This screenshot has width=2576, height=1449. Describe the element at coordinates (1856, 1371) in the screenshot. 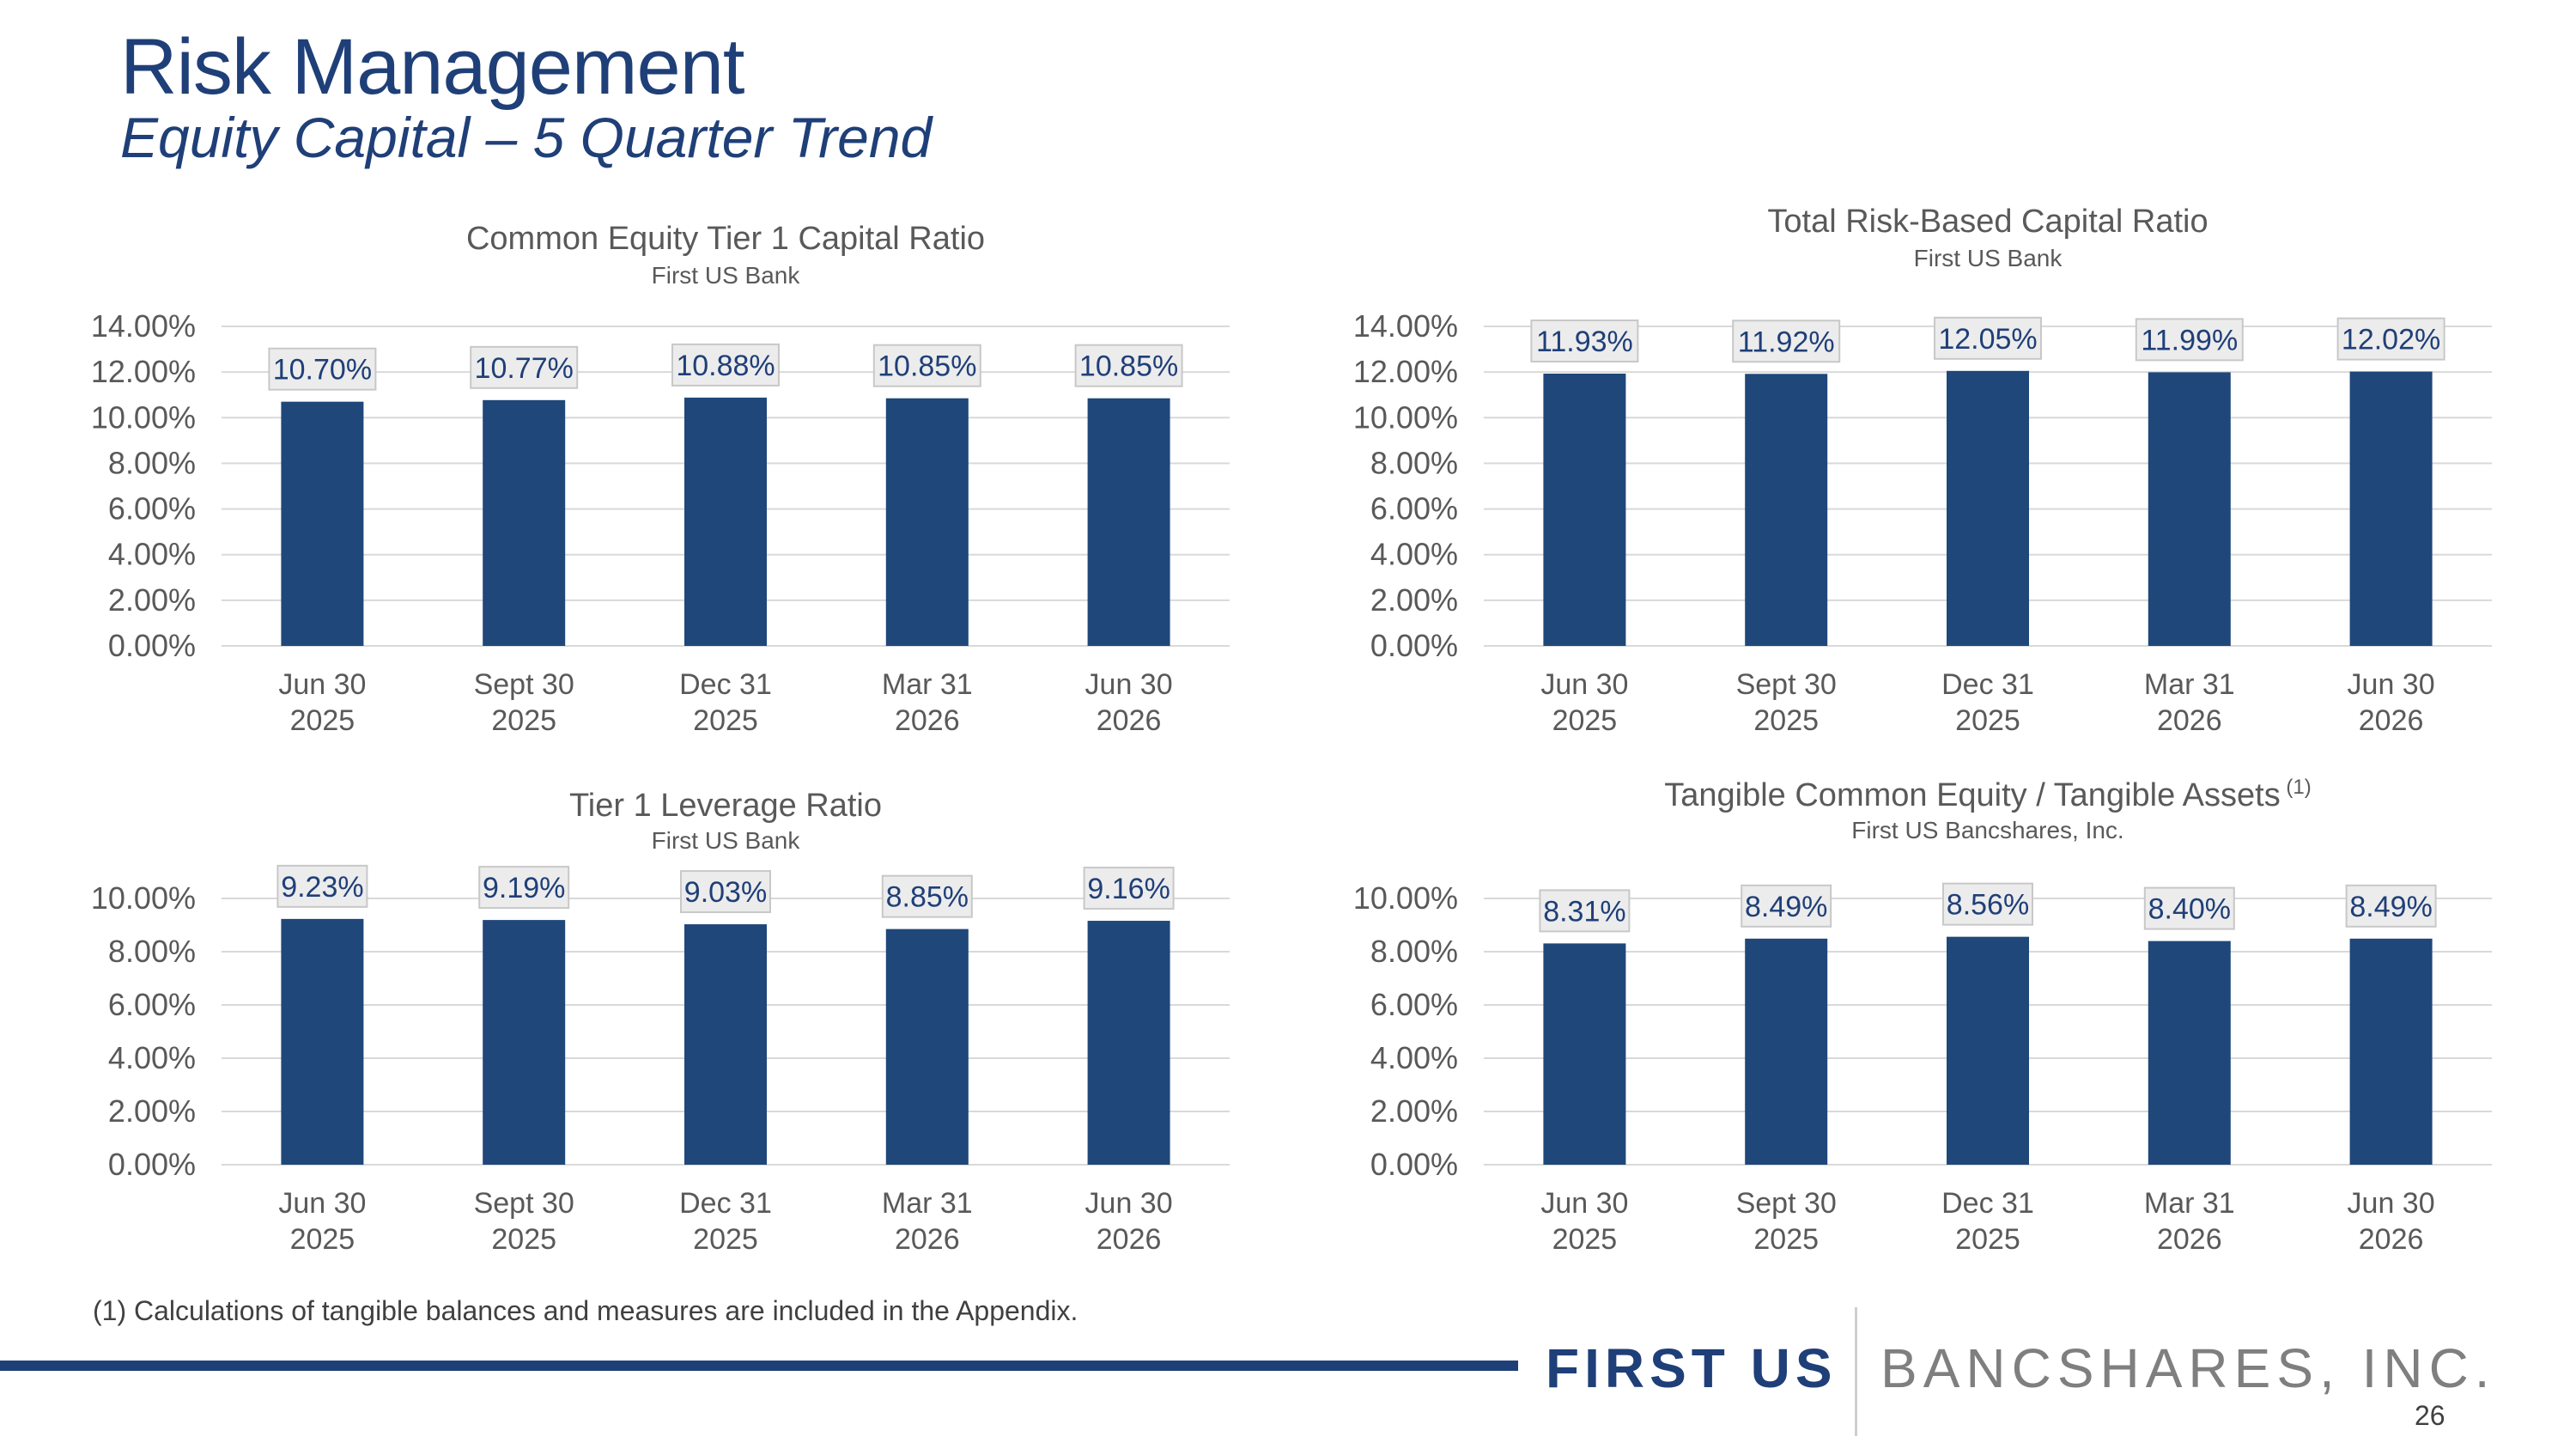

I see `logo-divider` at that location.